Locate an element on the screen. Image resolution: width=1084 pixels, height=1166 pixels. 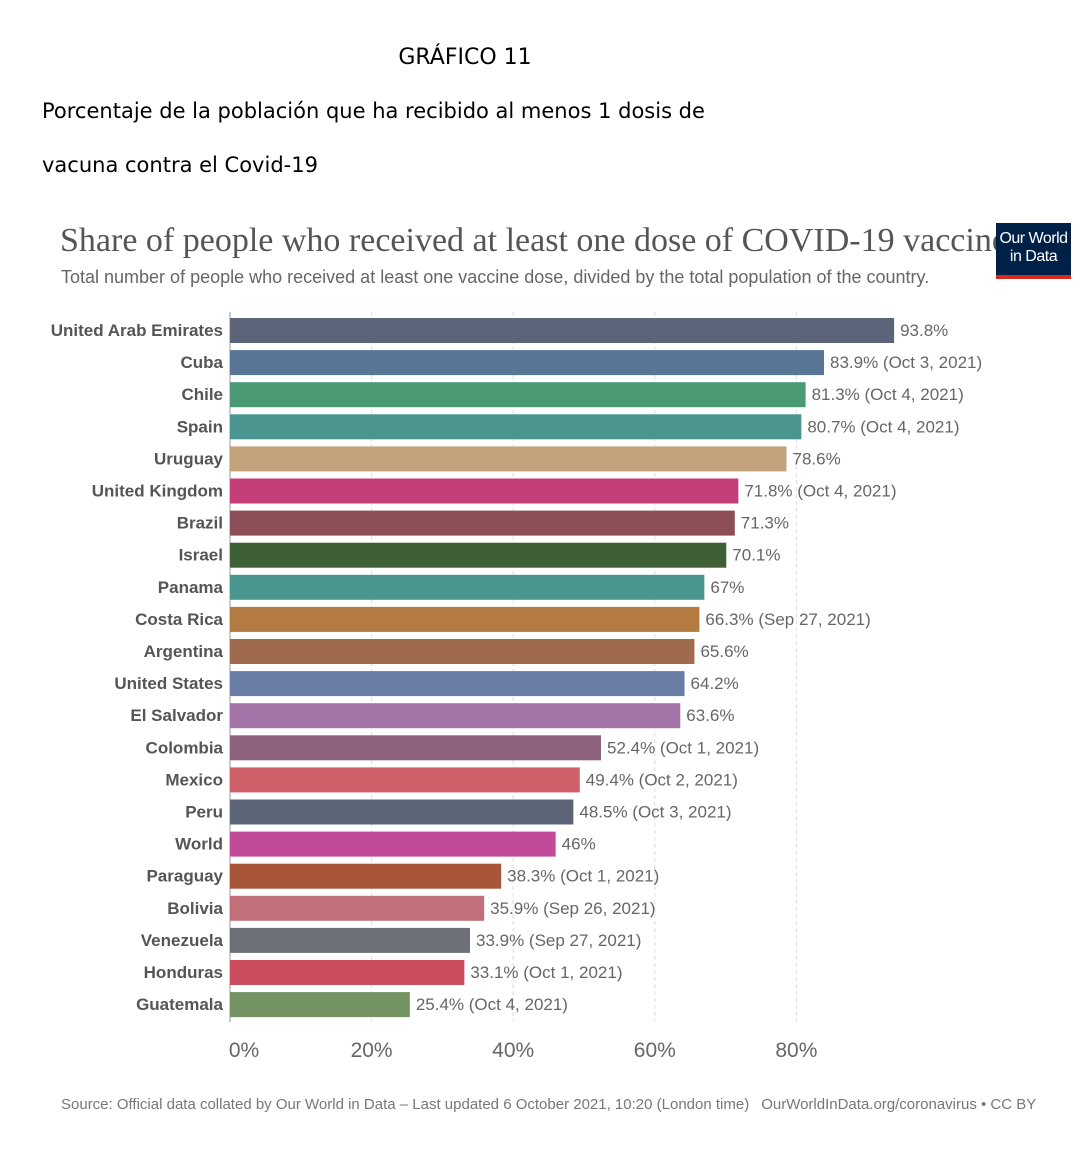
category-label: Paraguay is located at coordinates (184, 876).